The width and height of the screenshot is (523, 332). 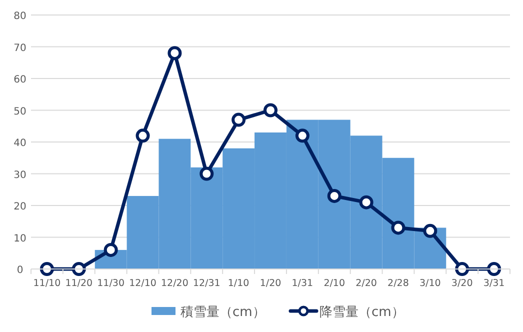 What do you see at coordinates (462, 283) in the screenshot?
I see `x-tick-label: 3/20` at bounding box center [462, 283].